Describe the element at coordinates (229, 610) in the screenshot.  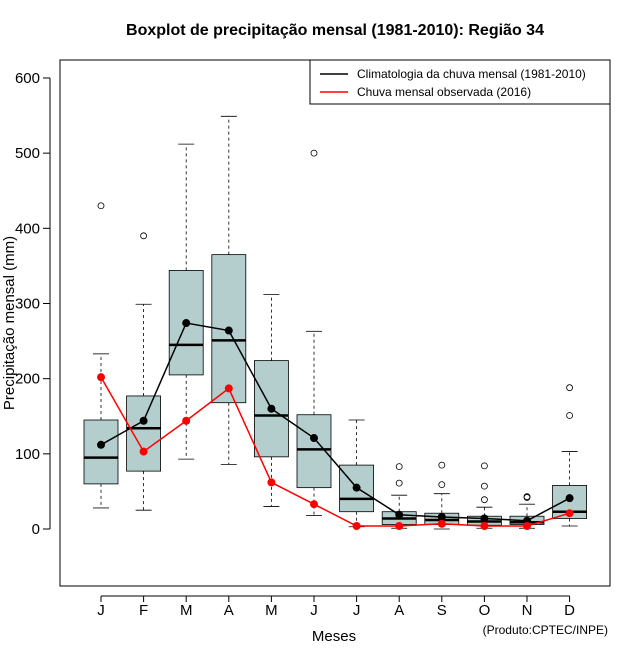
I see `x-tick-label-3: A` at that location.